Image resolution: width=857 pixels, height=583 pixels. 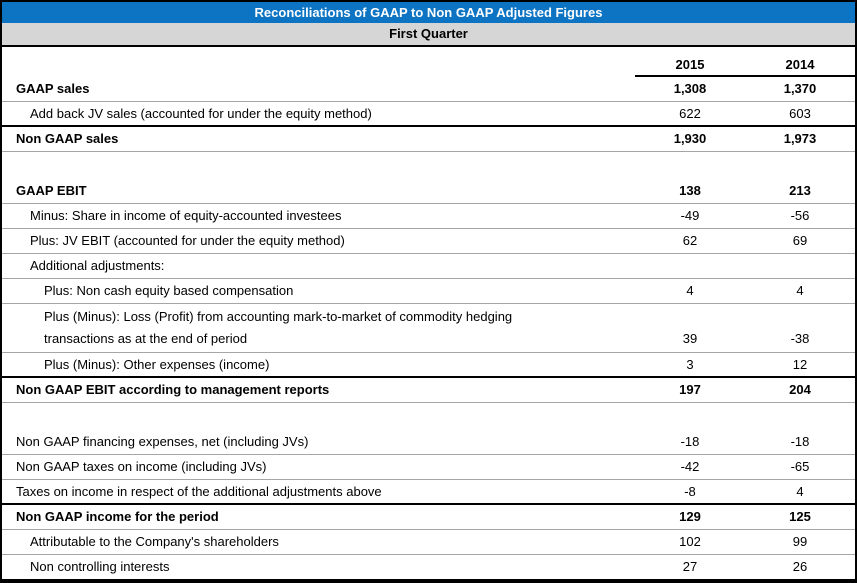 I want to click on value-2014, so click(x=800, y=266).